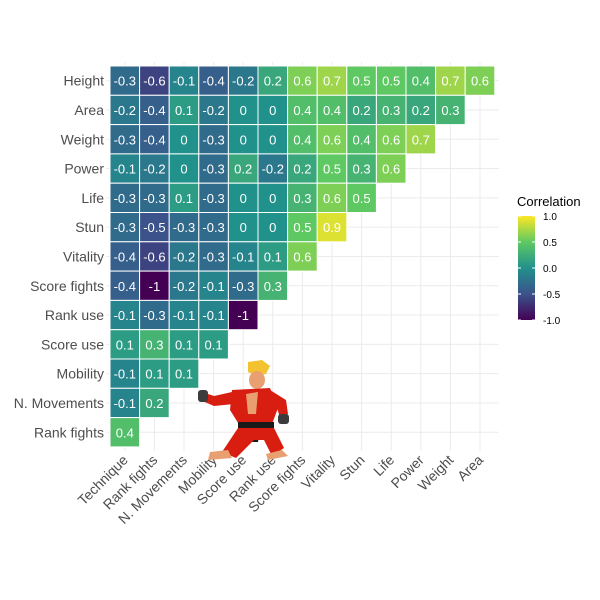 This screenshot has width=600, height=600. What do you see at coordinates (550, 269) in the screenshot?
I see `legend-tick-label: 0.0` at bounding box center [550, 269].